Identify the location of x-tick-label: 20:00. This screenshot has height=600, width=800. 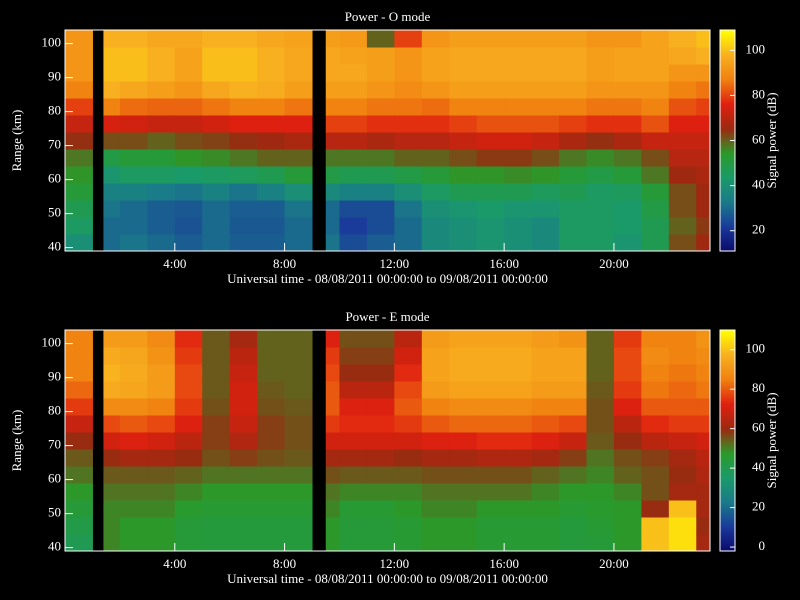
(614, 563).